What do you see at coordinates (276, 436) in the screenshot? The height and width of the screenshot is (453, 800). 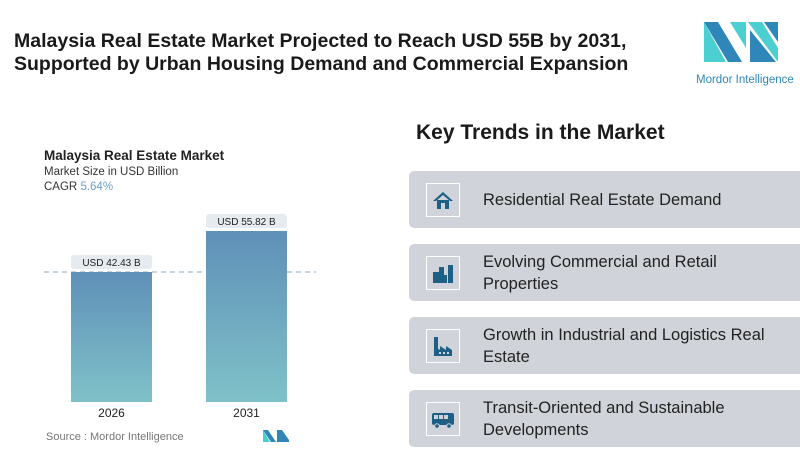 I see `source-logo-icon` at bounding box center [276, 436].